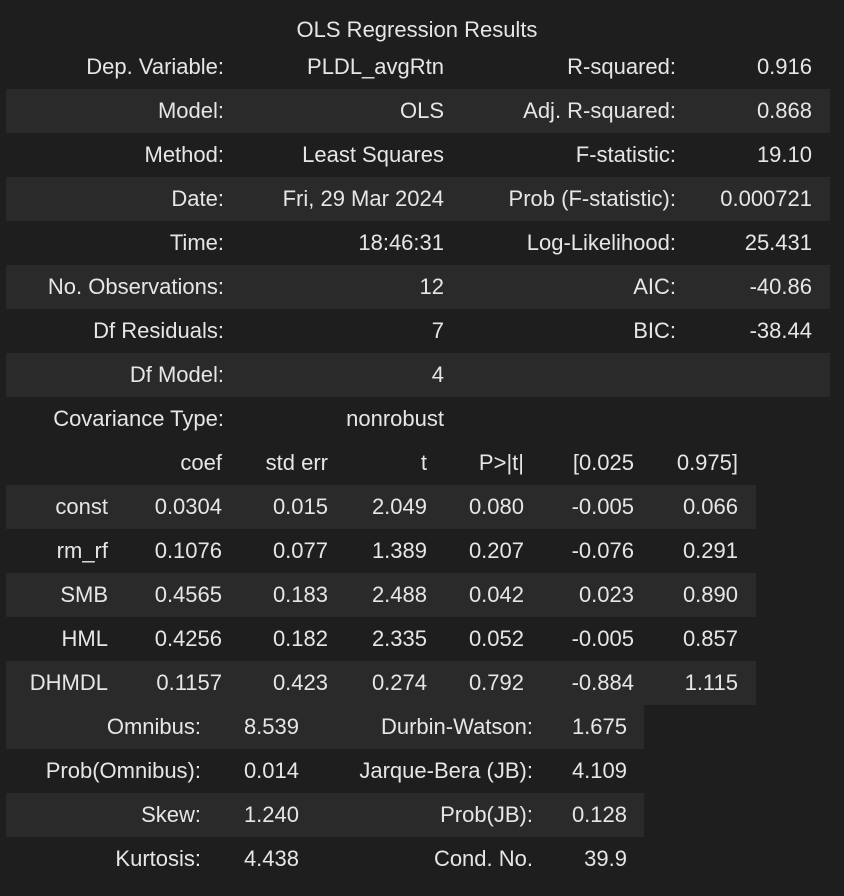 The width and height of the screenshot is (844, 896). I want to click on summary-cell: Df Residuals:, so click(158, 330).